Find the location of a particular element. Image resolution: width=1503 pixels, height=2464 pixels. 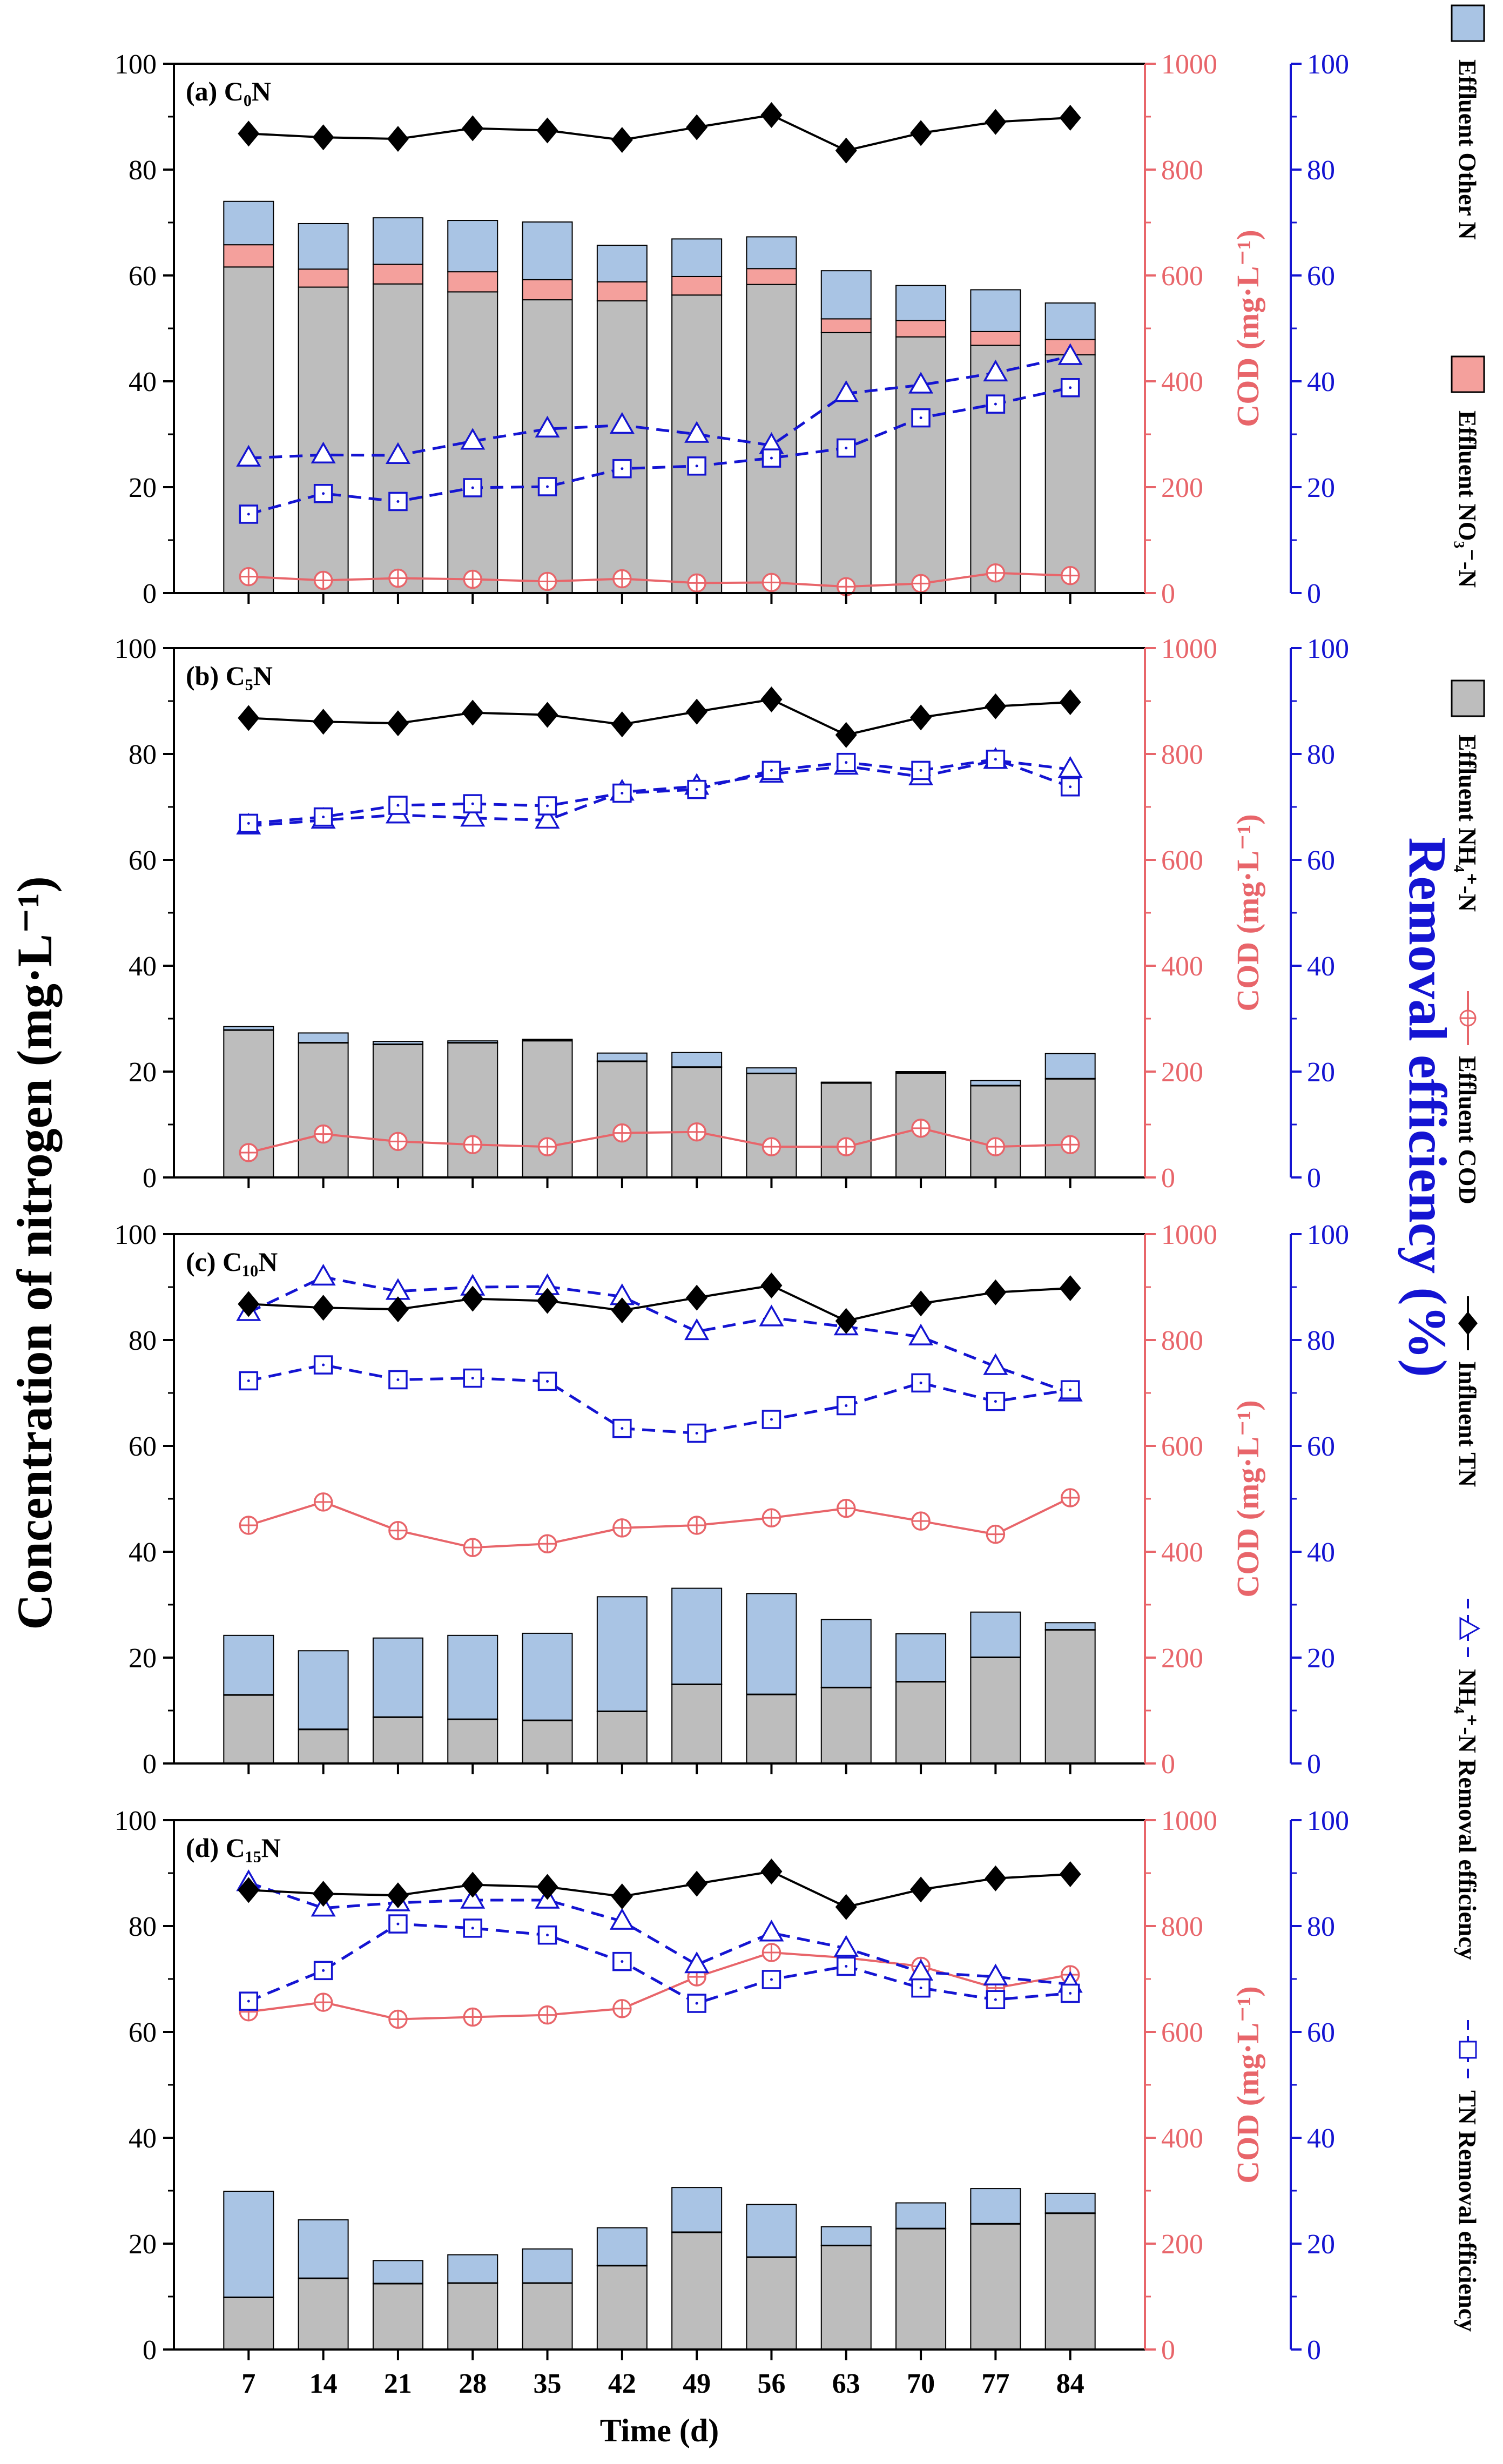

tneff-point is located at coordinates (547, 1381).